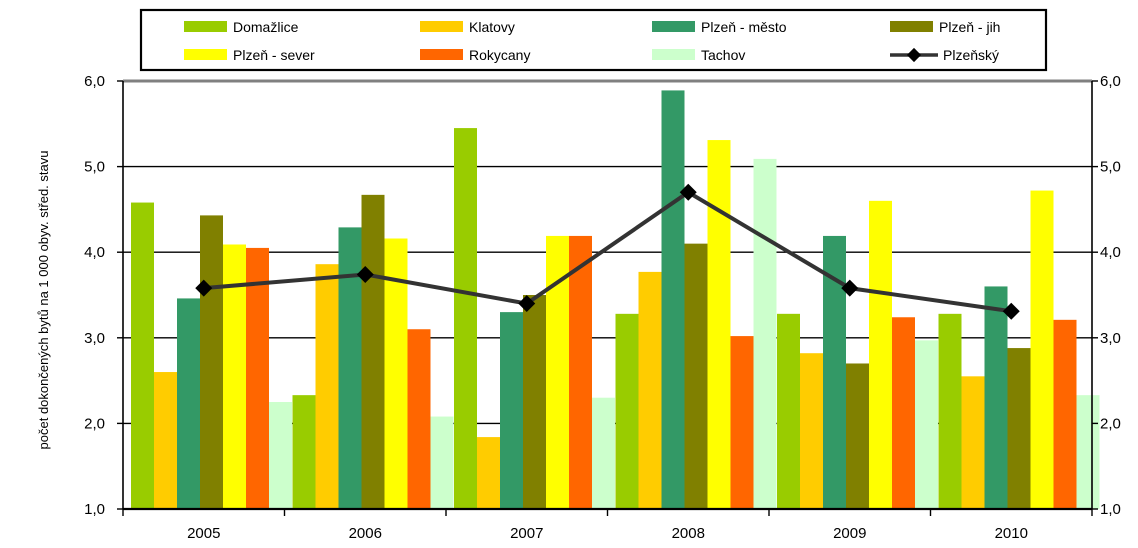 The width and height of the screenshot is (1138, 548). Describe the element at coordinates (94, 167) in the screenshot. I see `y-tick-label-left: 5,0` at that location.